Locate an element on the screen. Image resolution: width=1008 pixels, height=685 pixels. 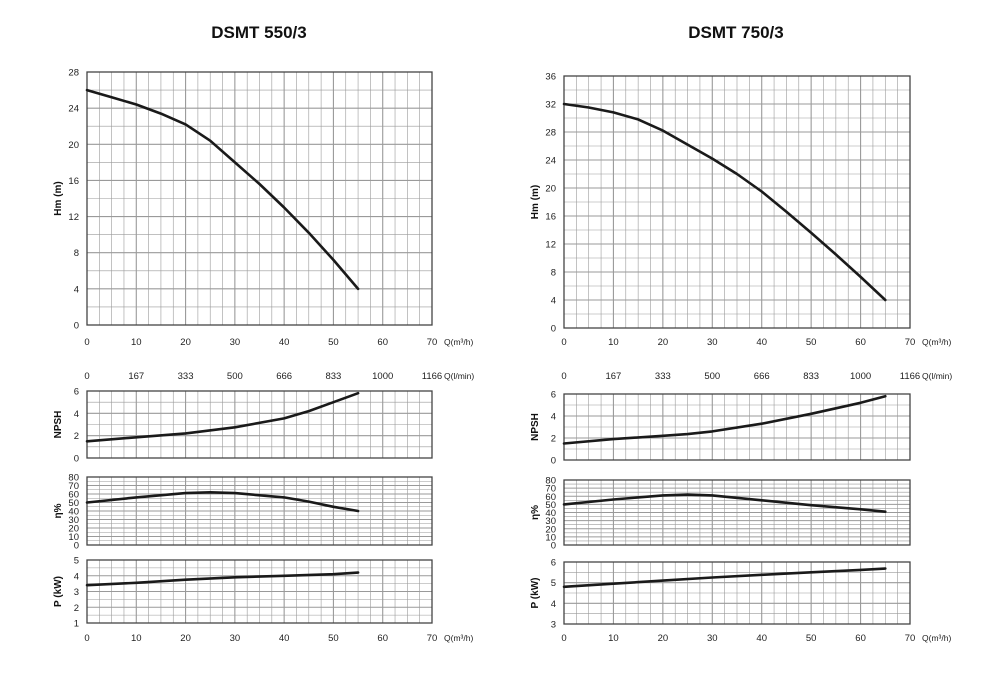
y-tick-label: 28 is located at coordinates (550, 133).